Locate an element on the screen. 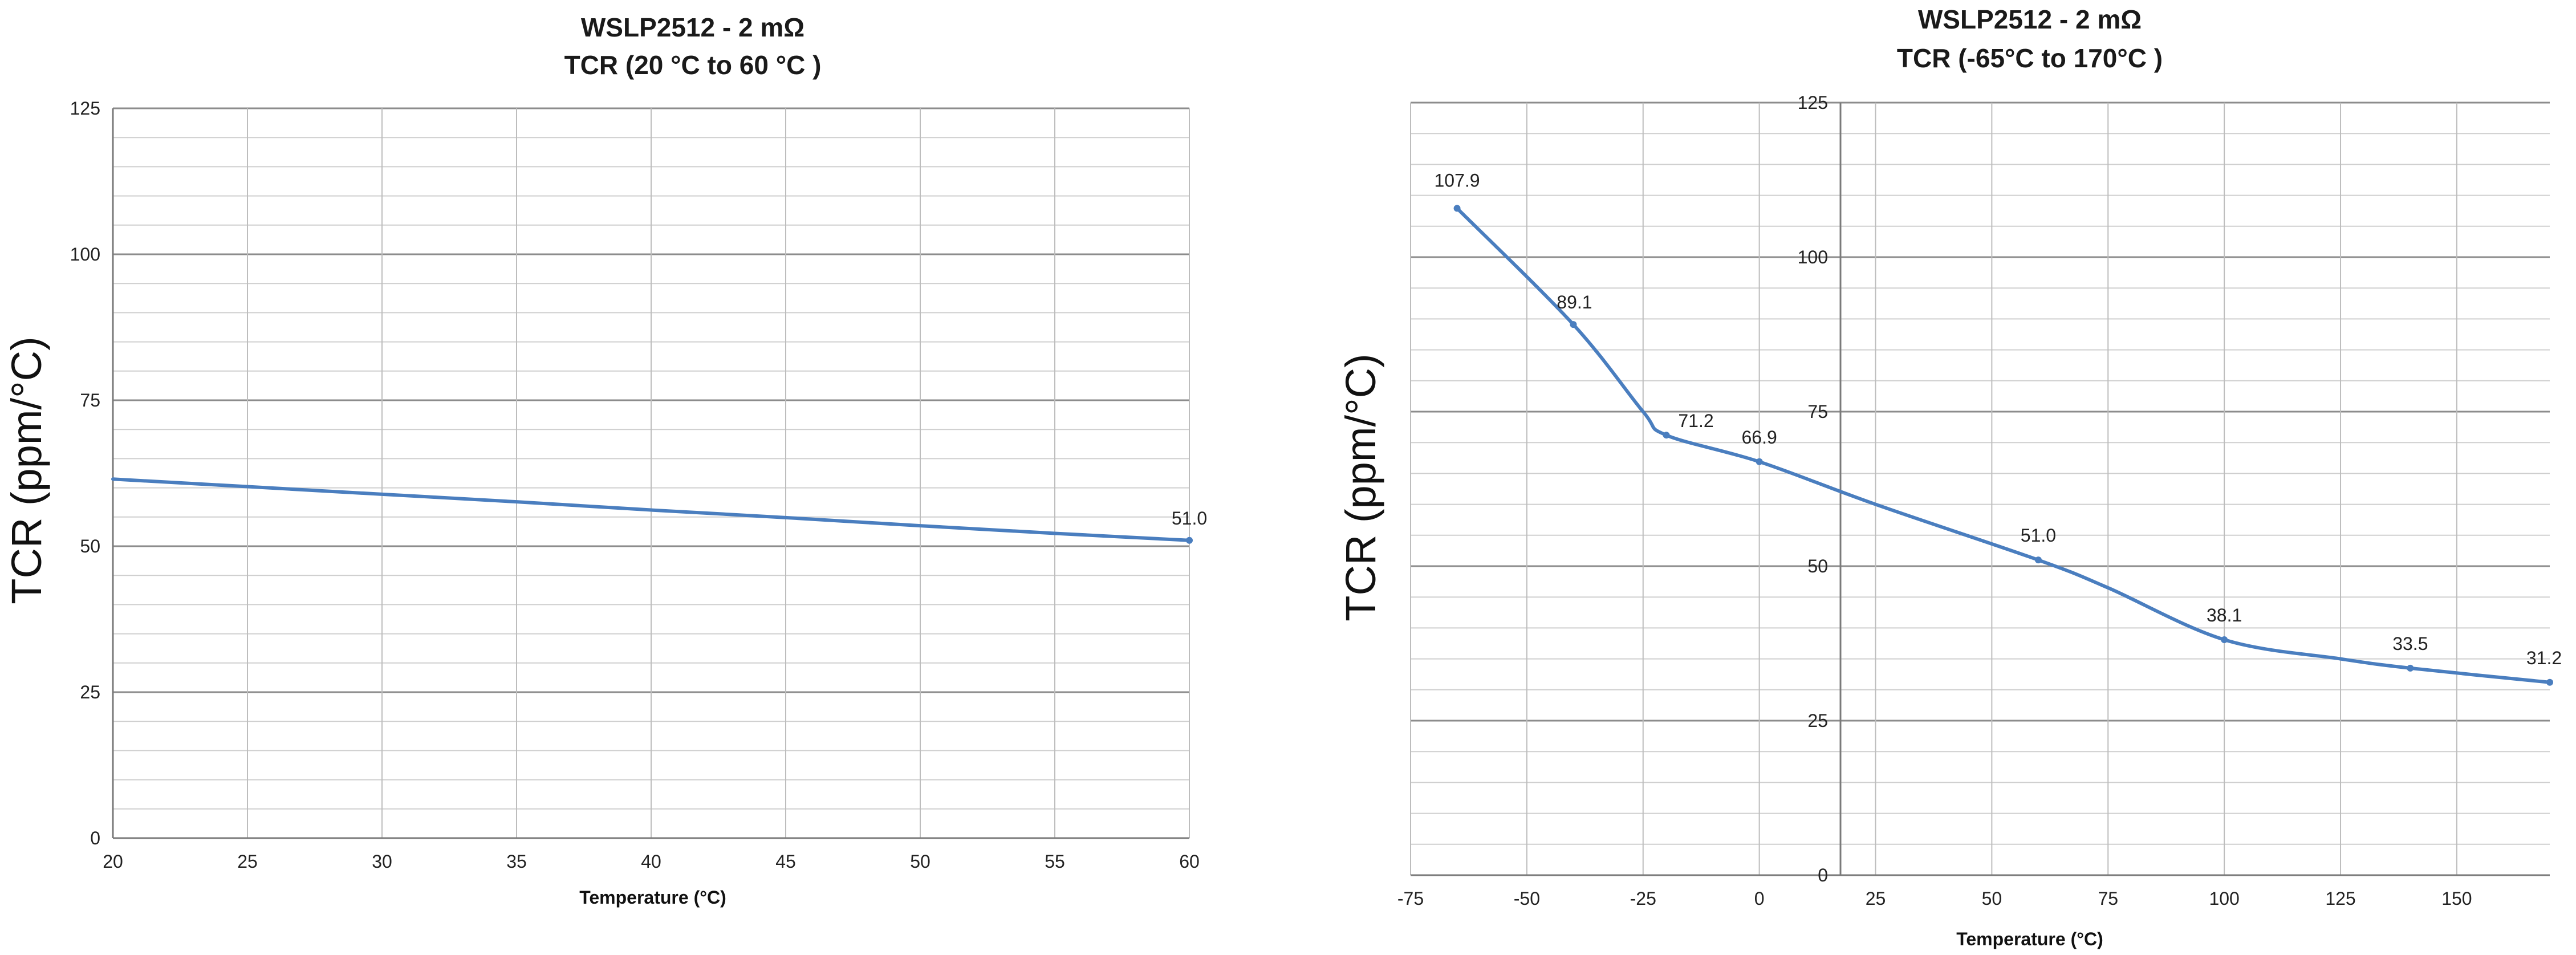  data-label: 71.2 is located at coordinates (1695, 421).